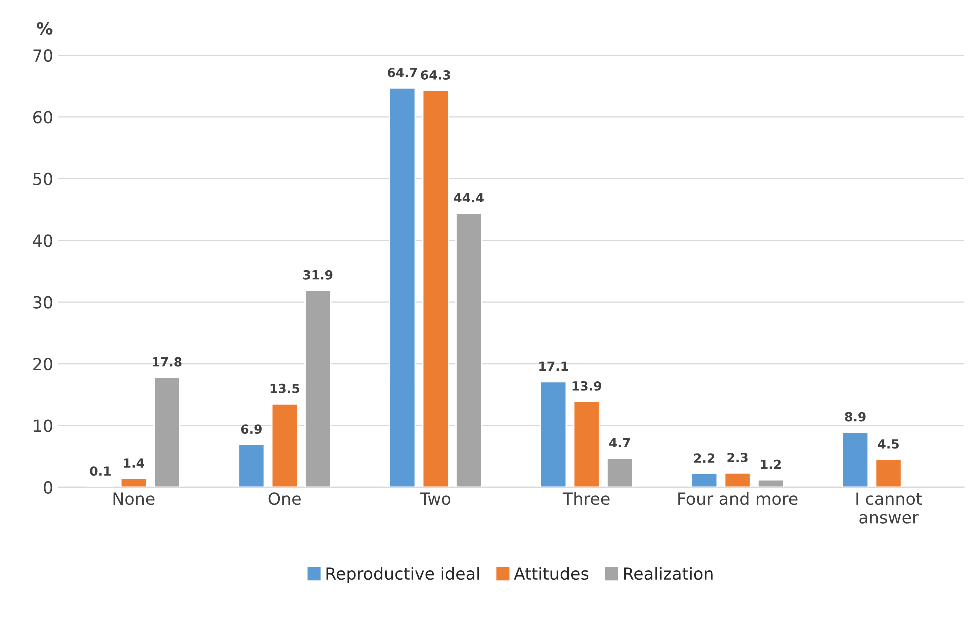  Describe the element at coordinates (435, 499) in the screenshot. I see `x-tick-label: Two` at that location.